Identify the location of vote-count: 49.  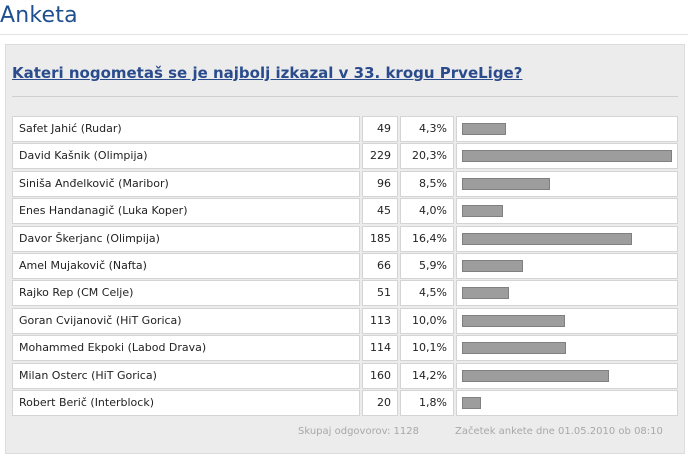
(380, 129).